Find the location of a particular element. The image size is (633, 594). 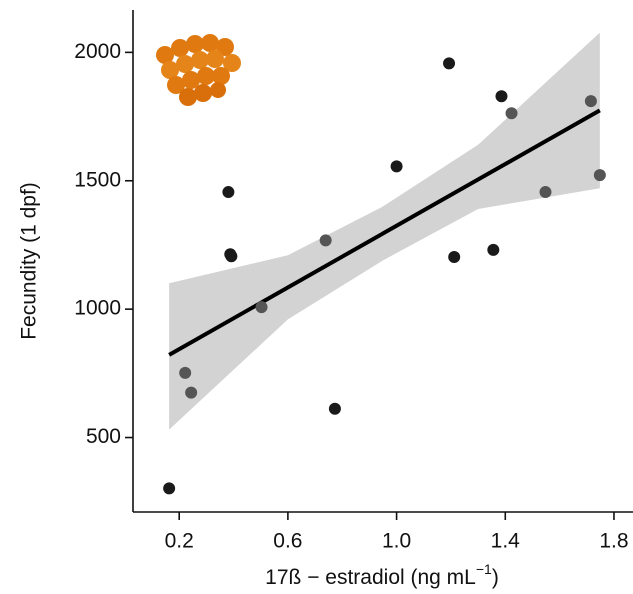

y-axis-label: Fecundity (1 dpf) is located at coordinates (29, 261).